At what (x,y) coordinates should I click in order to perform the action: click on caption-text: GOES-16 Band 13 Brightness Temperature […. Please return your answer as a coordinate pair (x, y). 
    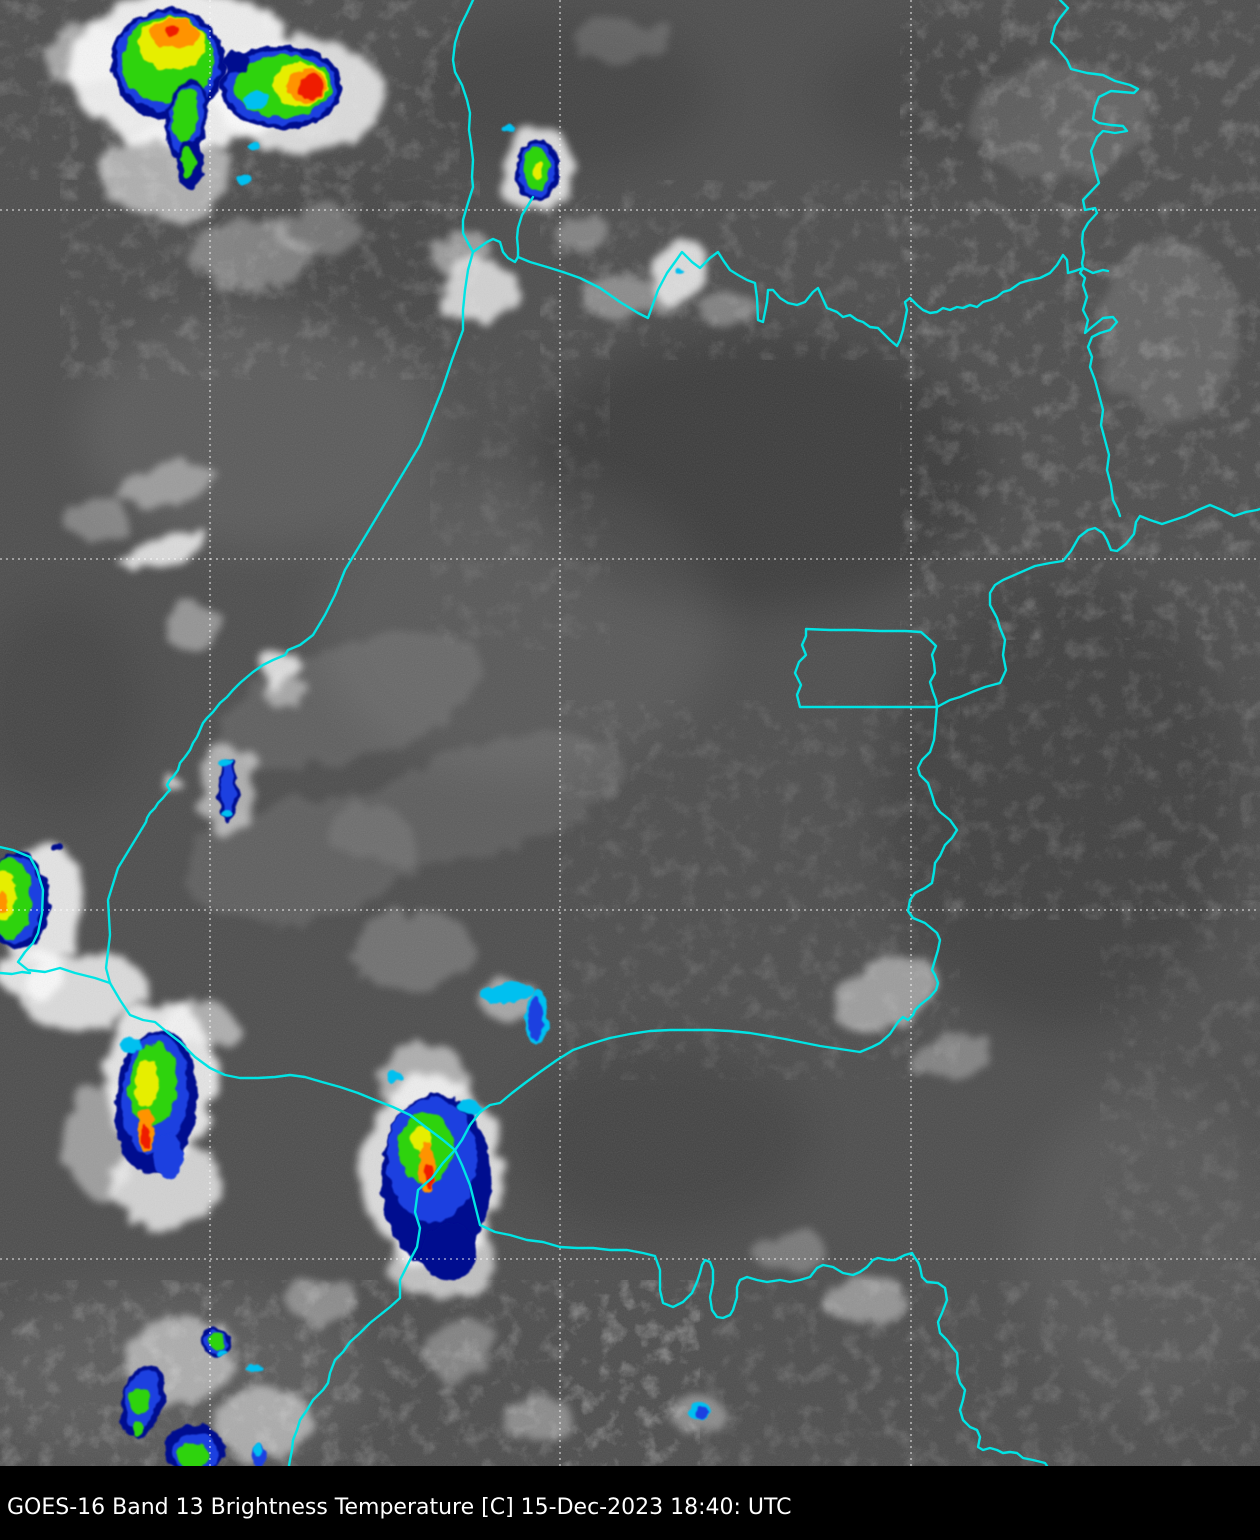
    Looking at the image, I should click on (399, 1507).